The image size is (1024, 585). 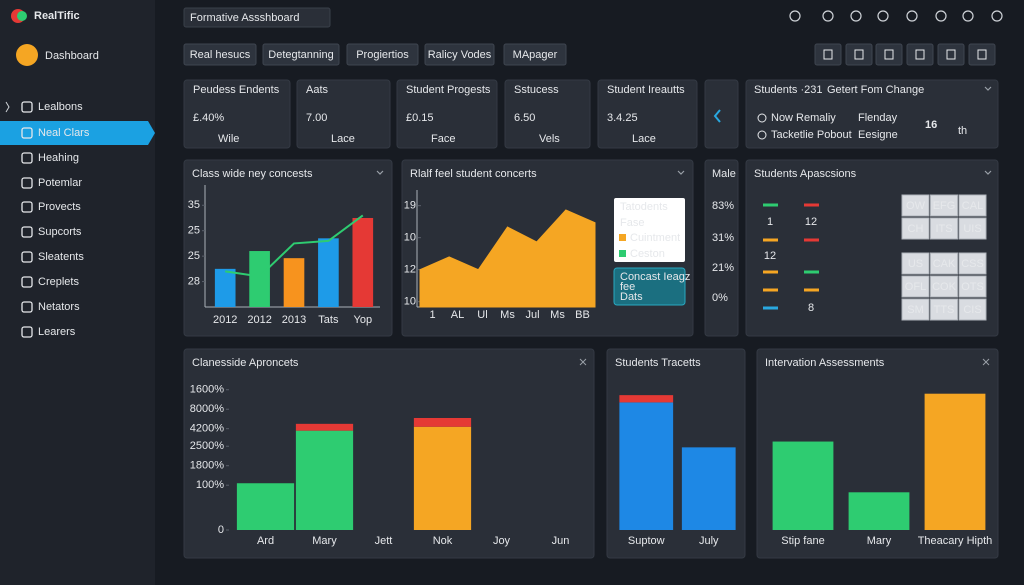 What do you see at coordinates (343, 139) in the screenshot?
I see `kpi-sub: Lace` at bounding box center [343, 139].